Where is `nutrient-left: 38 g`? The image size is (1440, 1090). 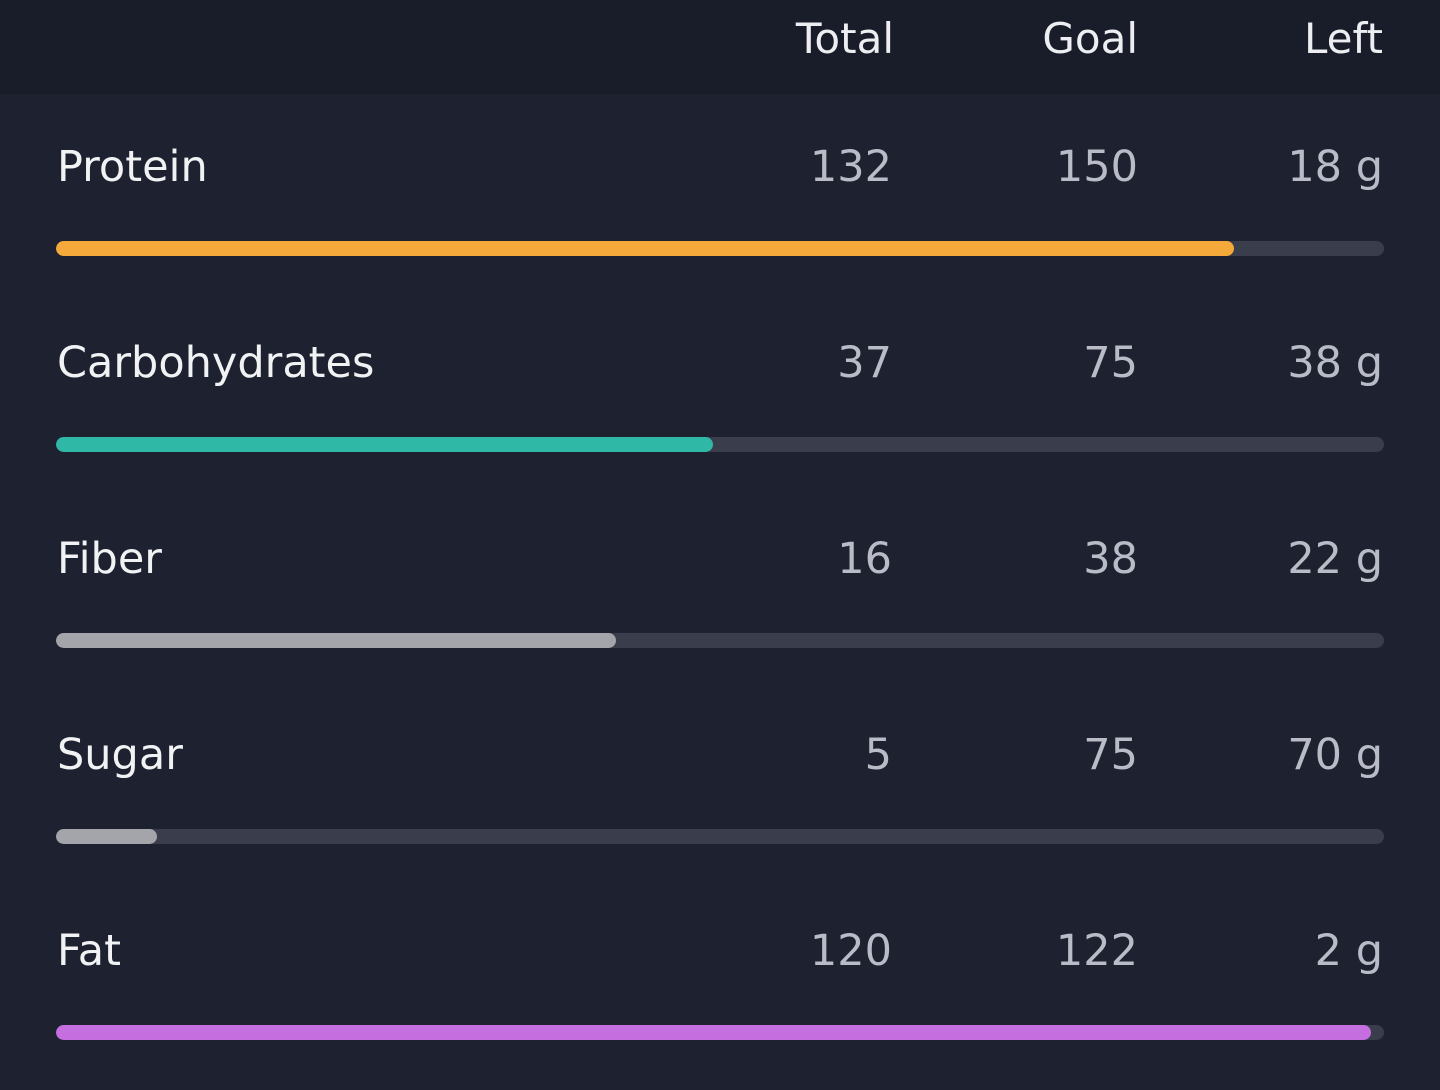
nutrient-left: 38 g is located at coordinates (1335, 363).